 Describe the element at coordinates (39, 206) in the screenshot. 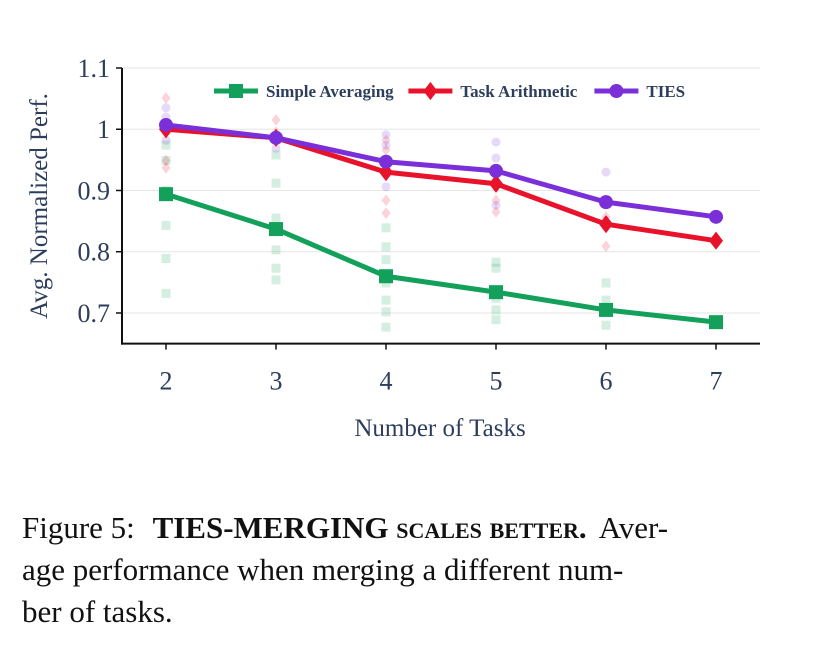

I see `y-axis-label: Avg. Normalized Perf.` at that location.